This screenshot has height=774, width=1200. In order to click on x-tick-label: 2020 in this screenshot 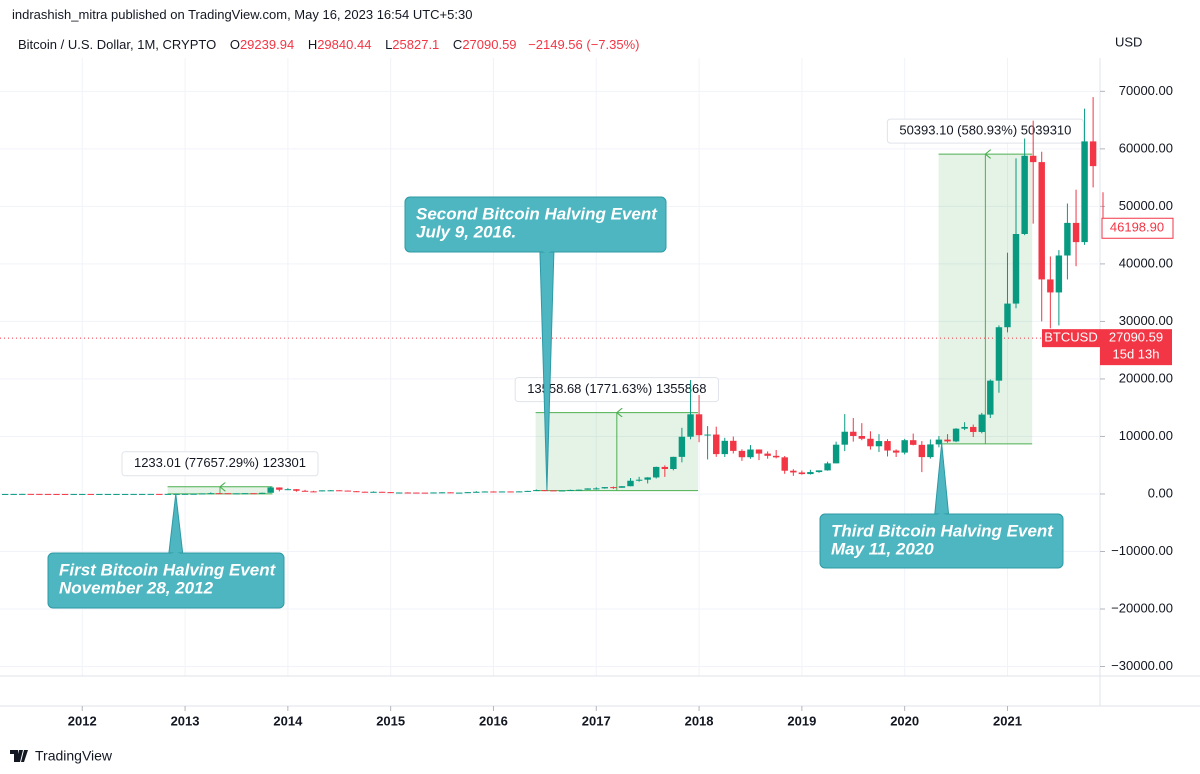, I will do `click(904, 720)`.